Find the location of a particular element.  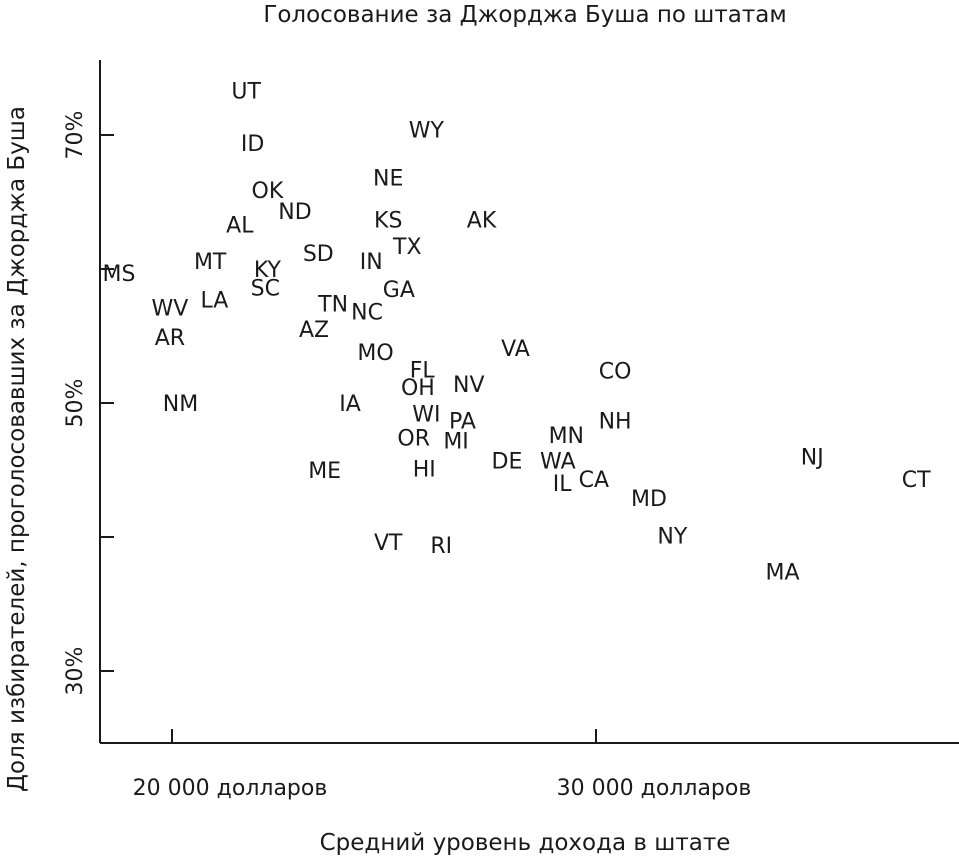

data-point-ne: NE is located at coordinates (388, 179).